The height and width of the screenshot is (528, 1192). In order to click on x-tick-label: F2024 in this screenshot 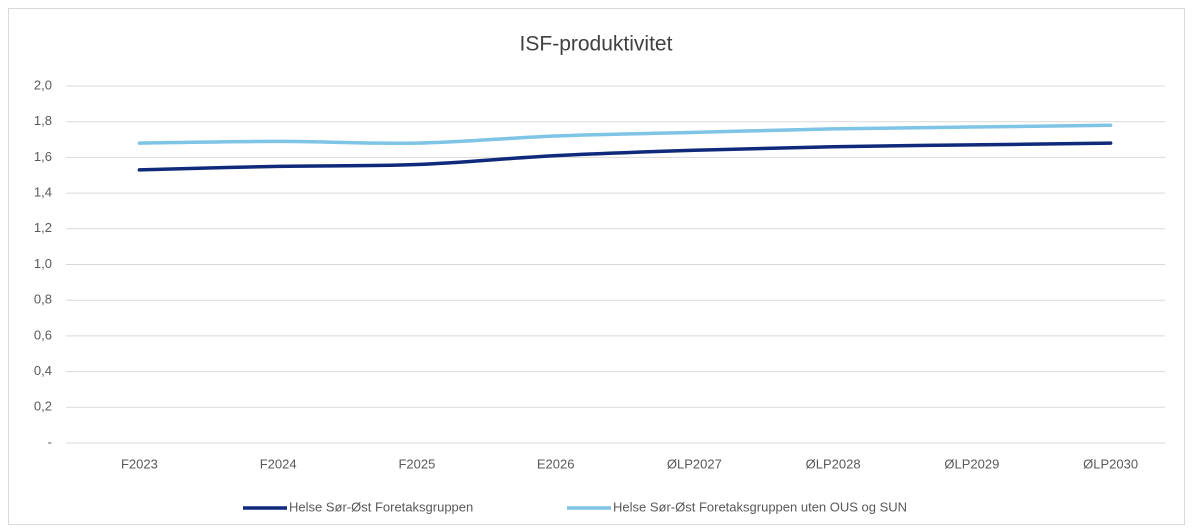, I will do `click(278, 463)`.